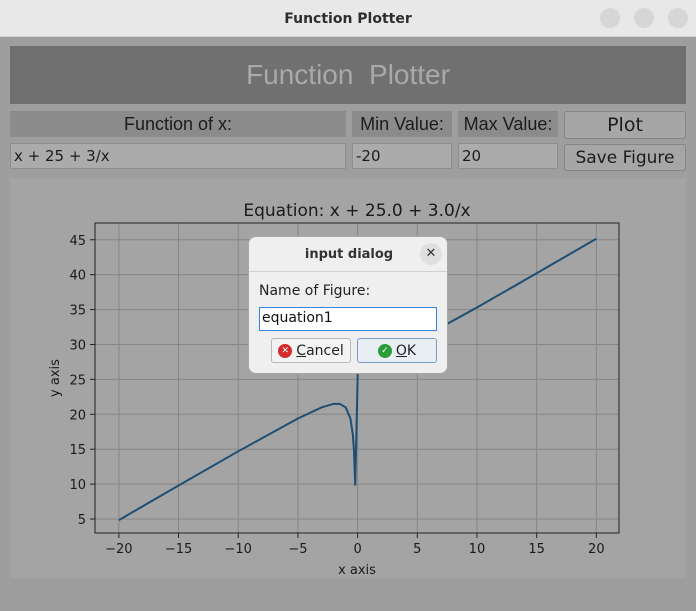 The image size is (696, 611). I want to click on header: Function Plotter, so click(348, 75).